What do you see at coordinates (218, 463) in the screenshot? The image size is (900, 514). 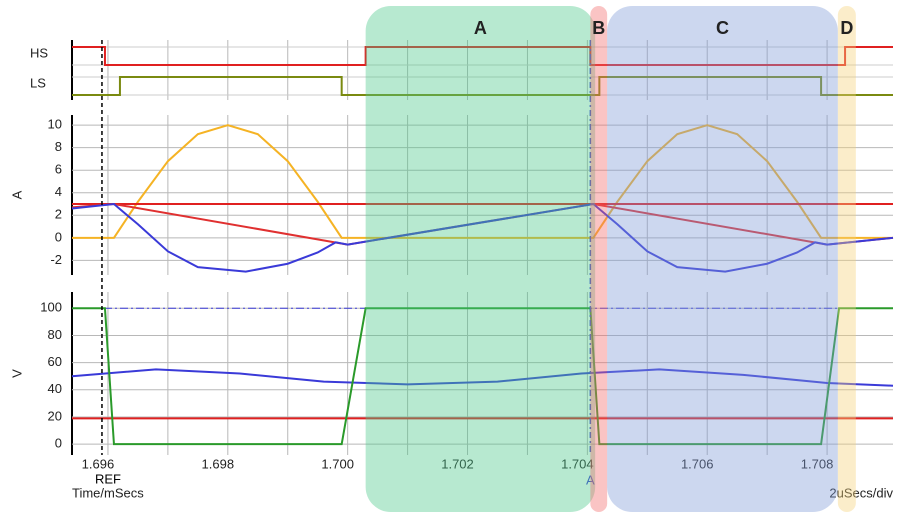 I see `x-tick-label: 1.698` at bounding box center [218, 463].